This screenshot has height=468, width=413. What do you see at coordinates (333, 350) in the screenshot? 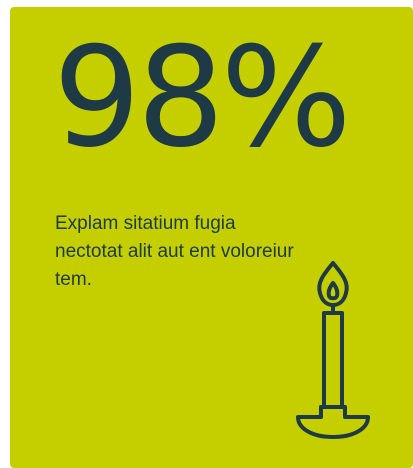
I see `candle-icon` at bounding box center [333, 350].